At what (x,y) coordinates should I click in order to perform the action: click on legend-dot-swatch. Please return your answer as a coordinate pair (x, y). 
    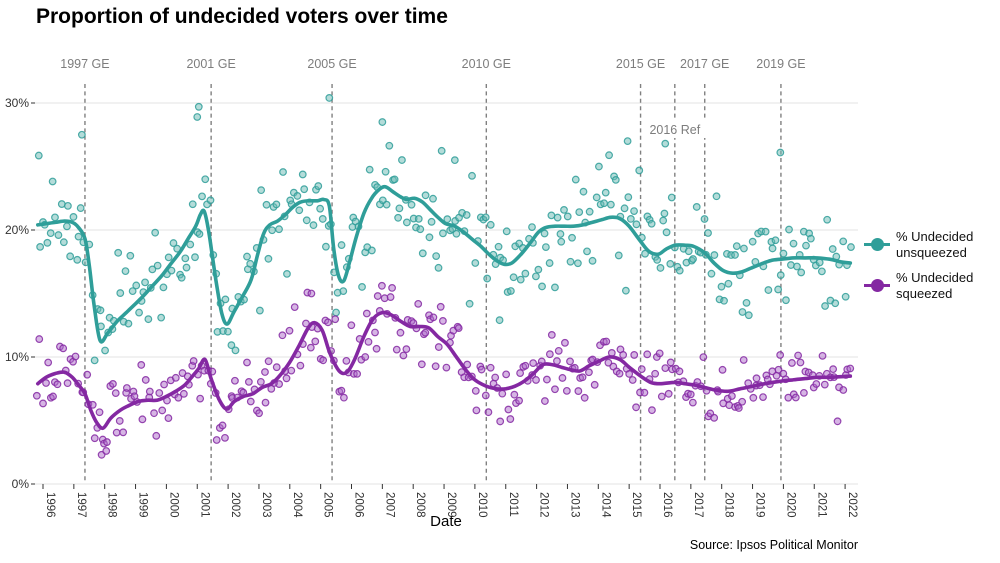
    Looking at the image, I should click on (877, 285).